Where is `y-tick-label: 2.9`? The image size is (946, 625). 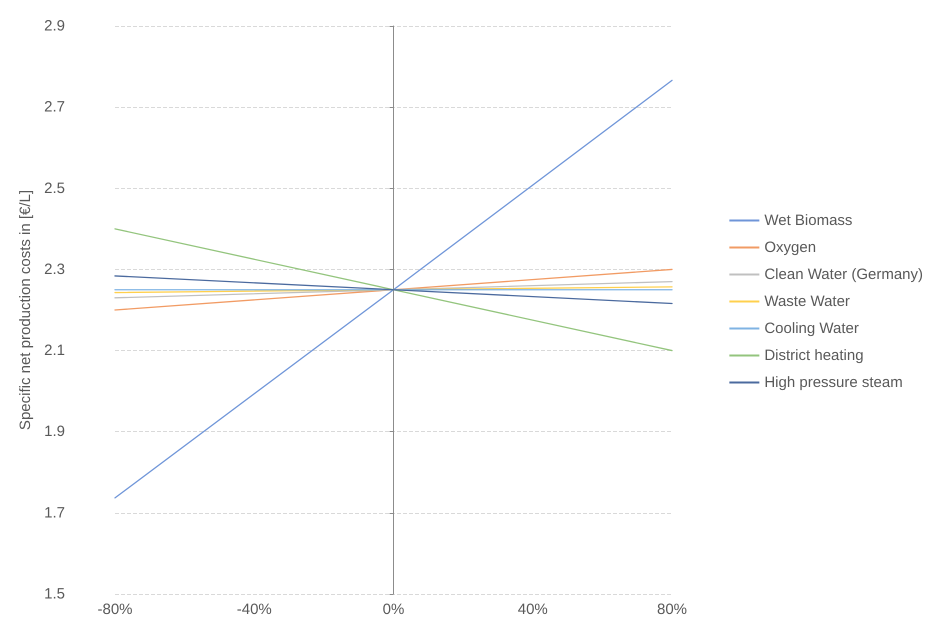 y-tick-label: 2.9 is located at coordinates (54, 26).